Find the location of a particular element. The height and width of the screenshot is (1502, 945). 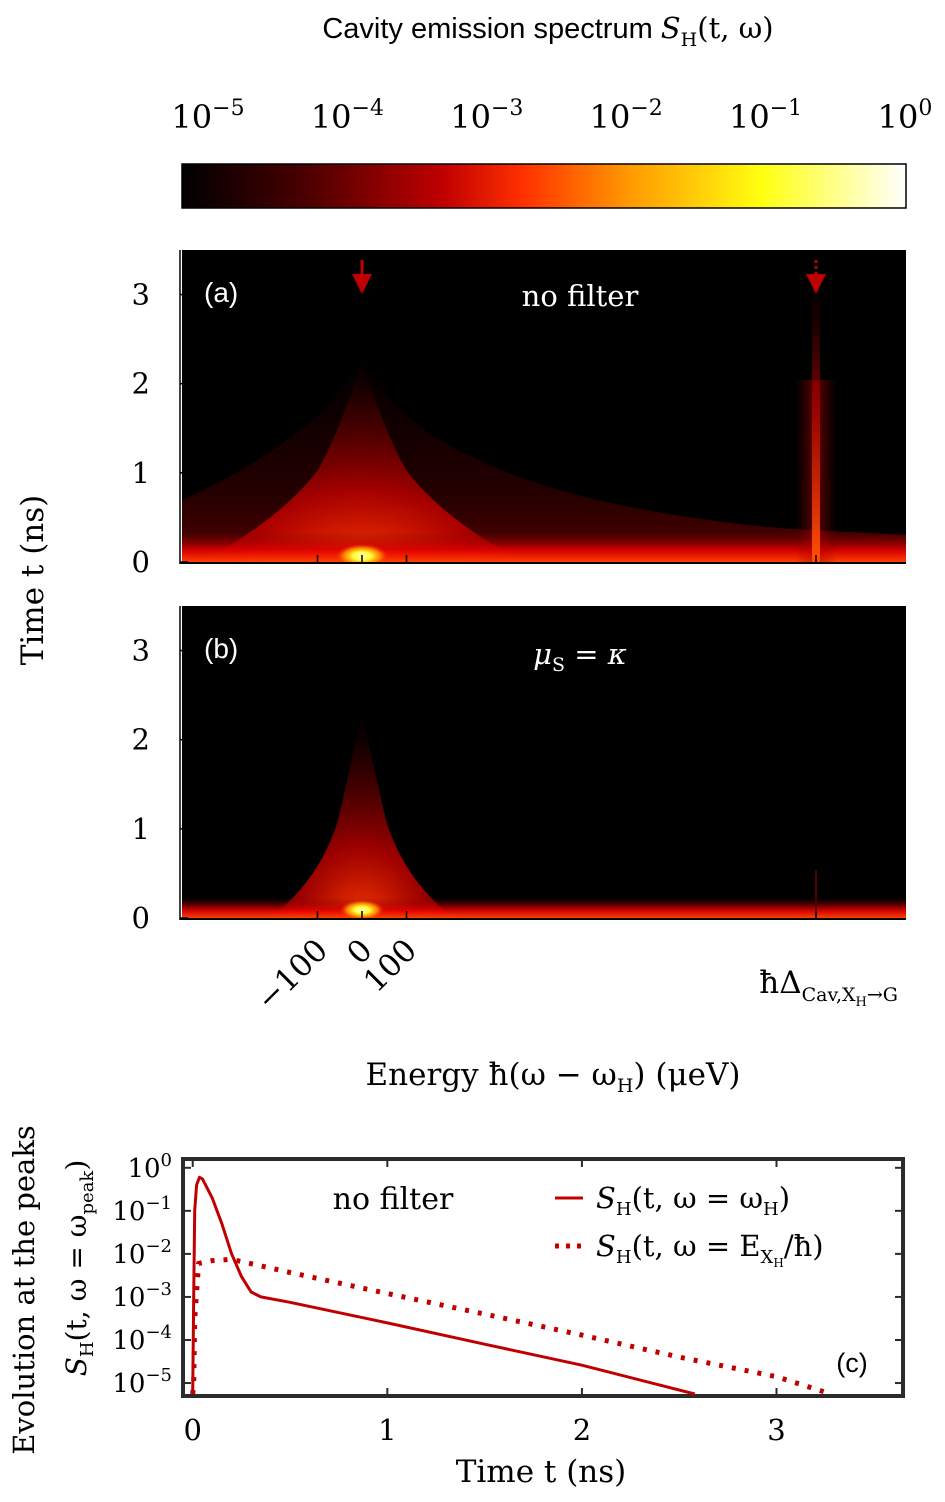

heatmap-a-hotspot is located at coordinates (362, 553).